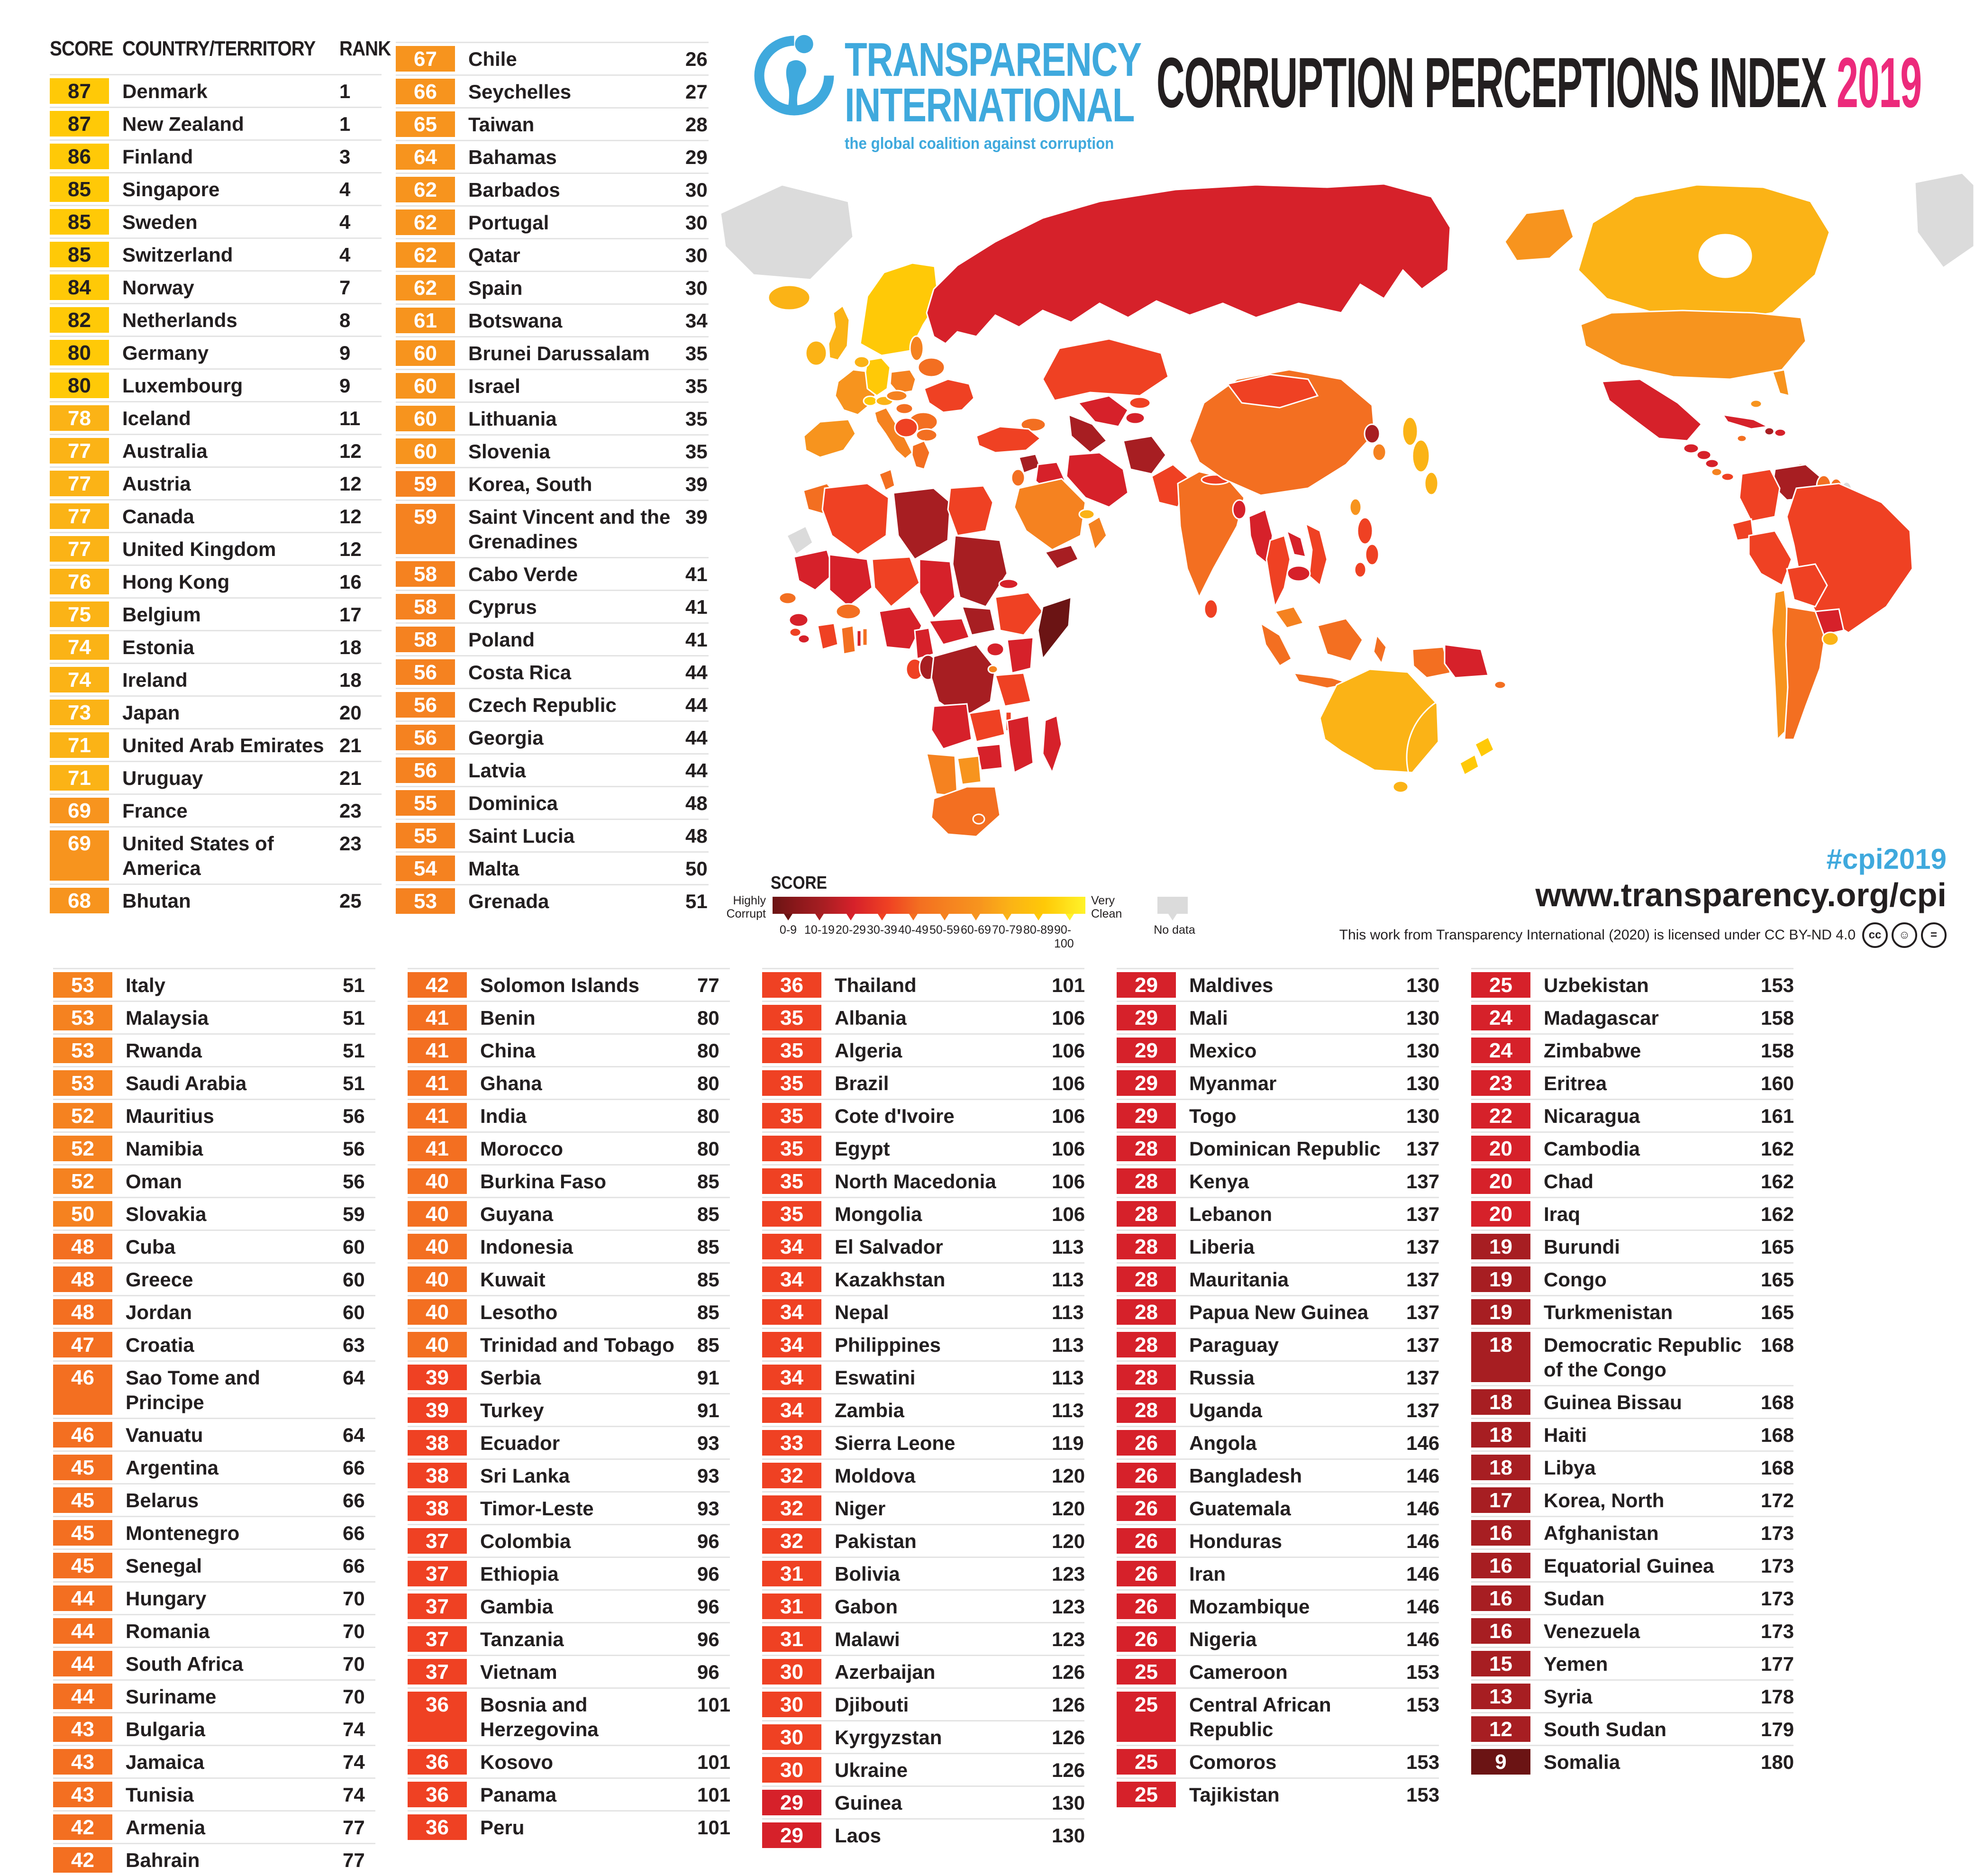 The height and width of the screenshot is (1876, 1975). What do you see at coordinates (1741, 894) in the screenshot?
I see `website-url-link: www.transparency.org/cpi` at bounding box center [1741, 894].